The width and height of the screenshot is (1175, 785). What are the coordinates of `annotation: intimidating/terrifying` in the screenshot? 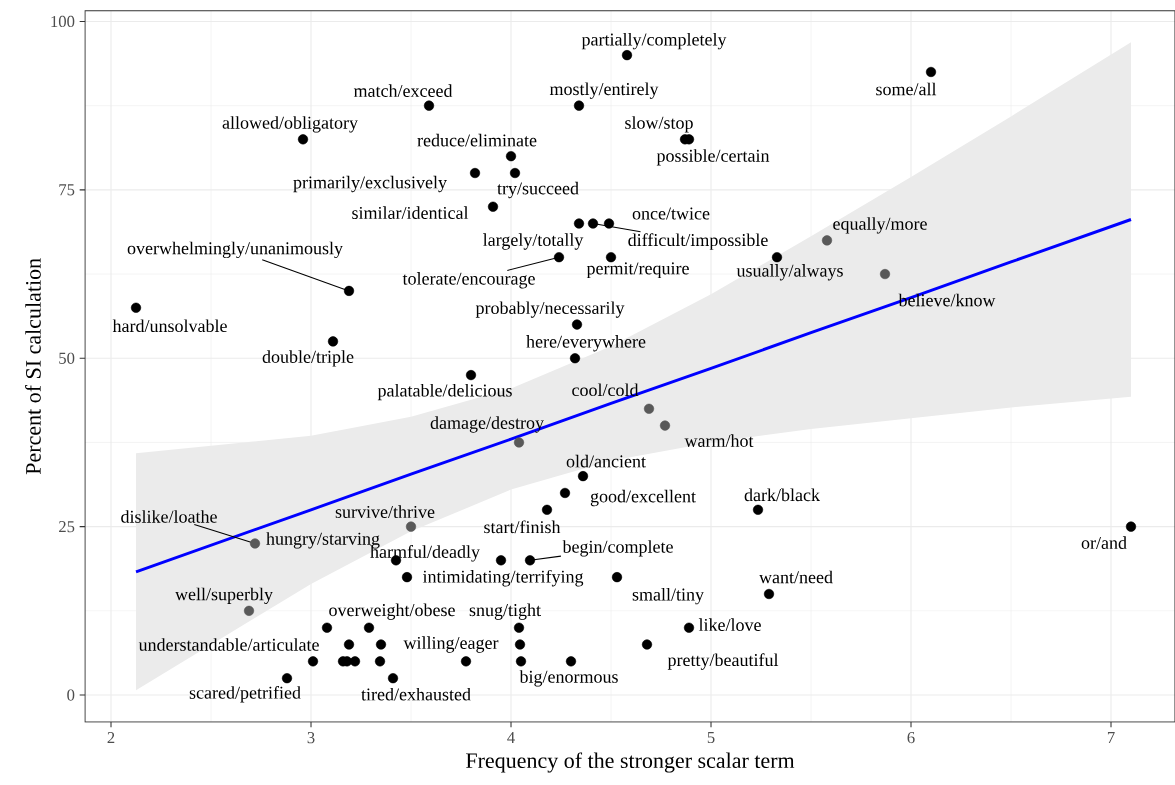 It's located at (503, 578).